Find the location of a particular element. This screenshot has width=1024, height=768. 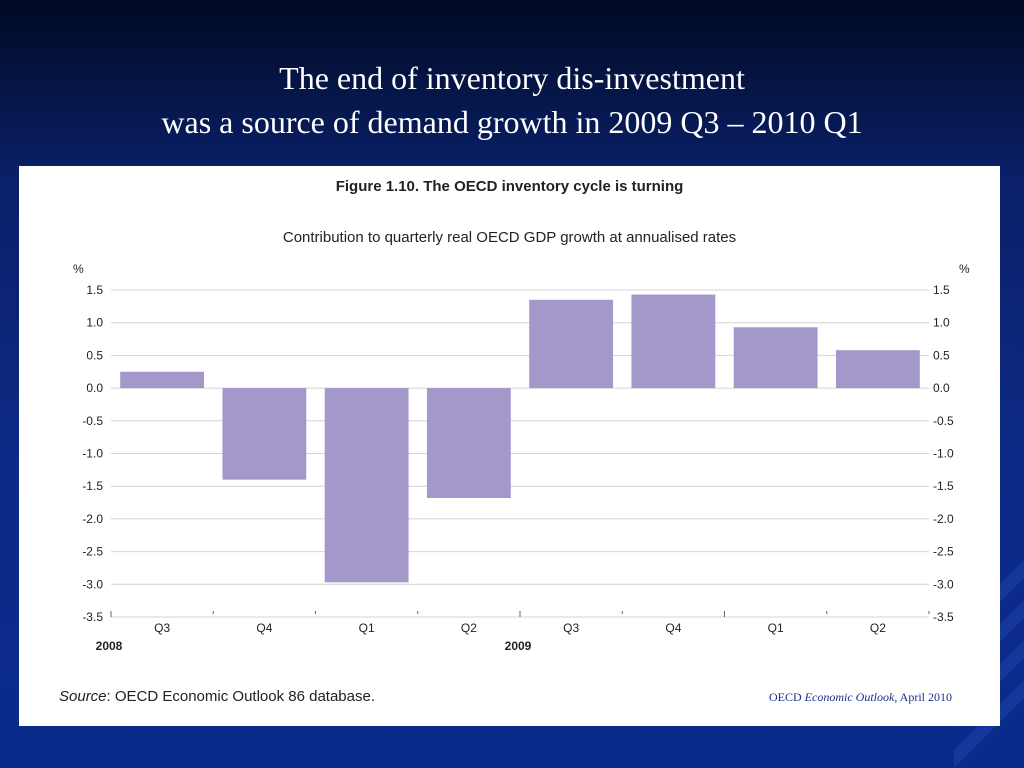

y-tick-label-left: -2.5 is located at coordinates (92, 552).